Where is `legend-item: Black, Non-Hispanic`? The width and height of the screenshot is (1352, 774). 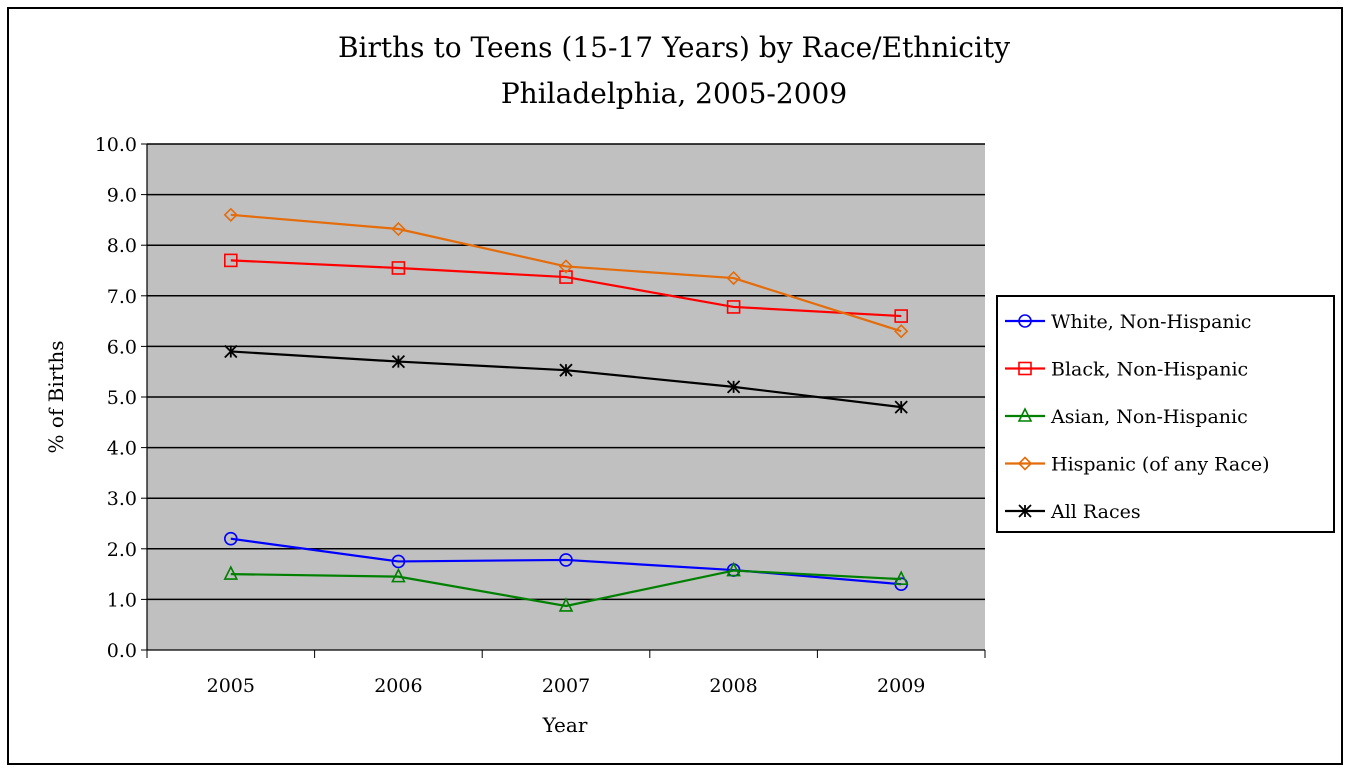 legend-item: Black, Non-Hispanic is located at coordinates (1126, 370).